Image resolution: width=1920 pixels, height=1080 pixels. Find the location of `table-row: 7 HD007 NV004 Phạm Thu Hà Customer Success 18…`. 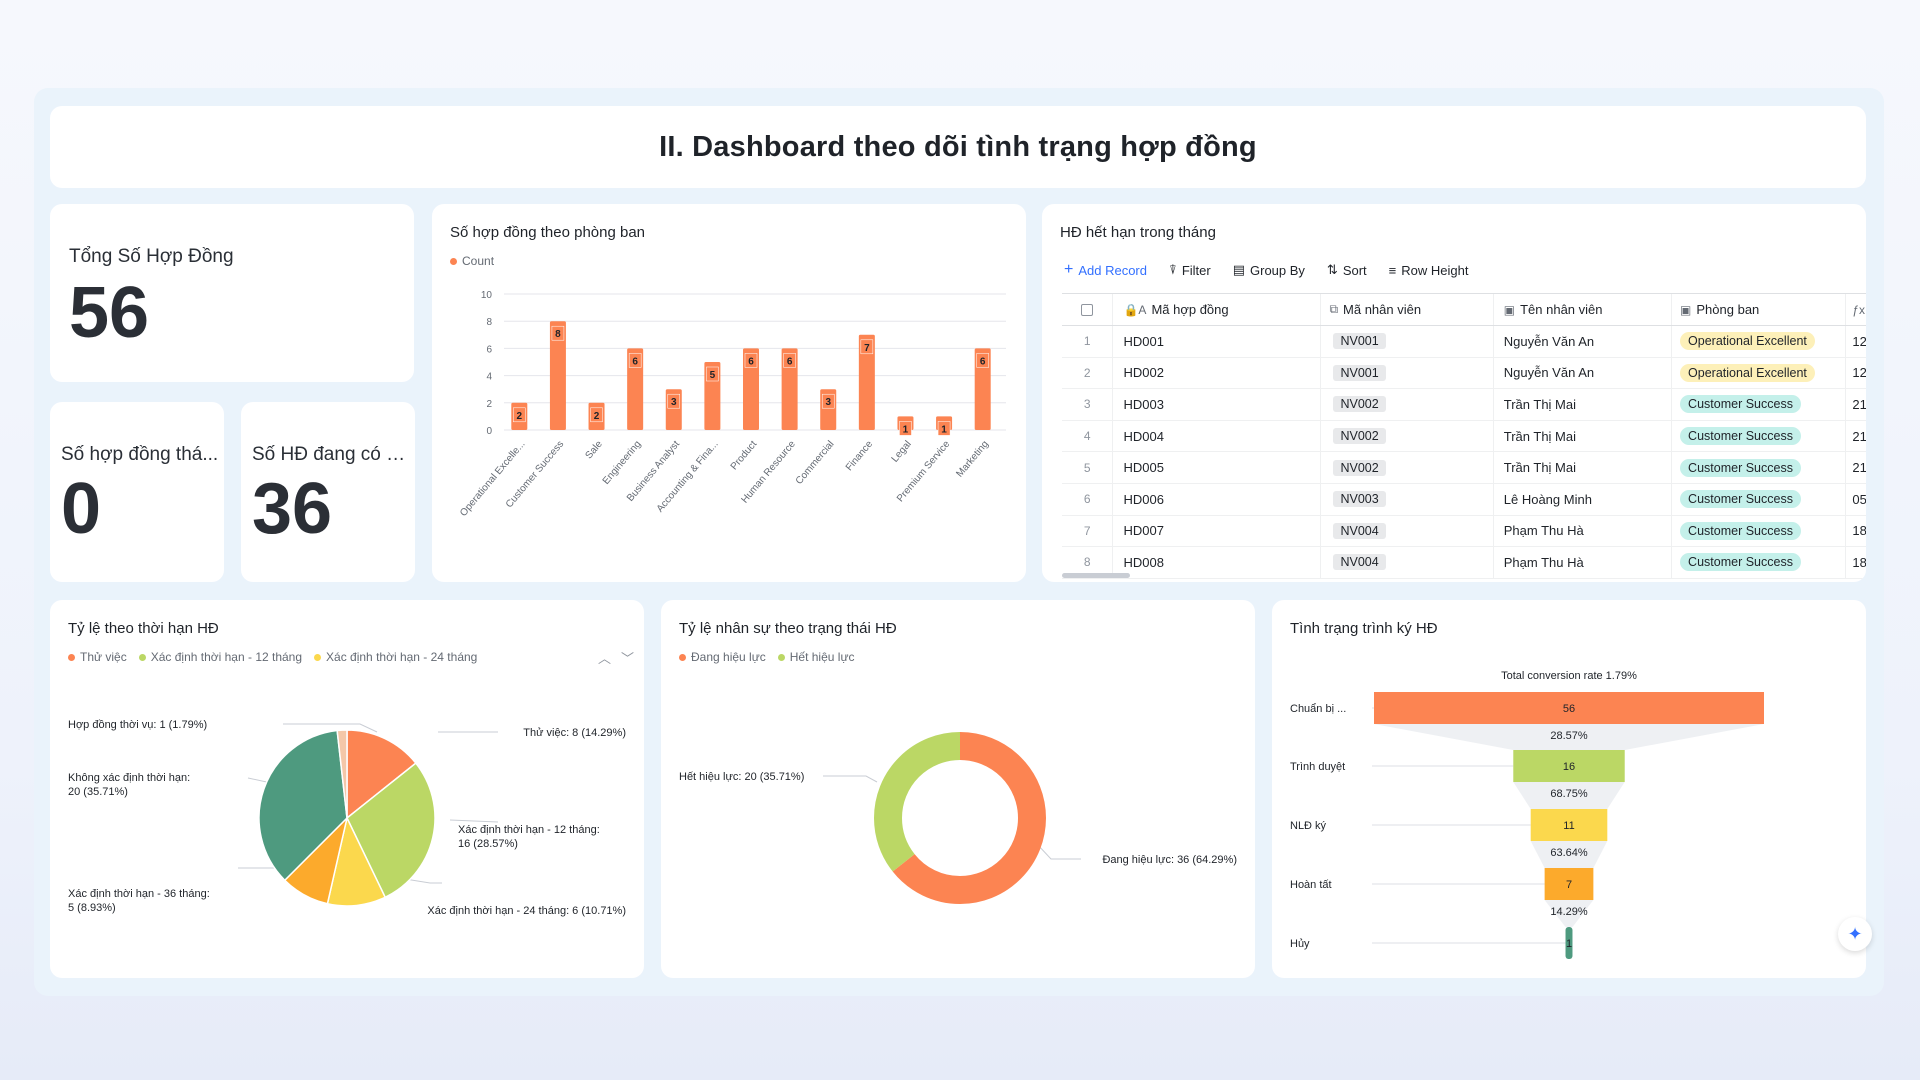

table-row: 7 HD007 NV004 Phạm Thu Hà Customer Success 18… is located at coordinates (1464, 531).